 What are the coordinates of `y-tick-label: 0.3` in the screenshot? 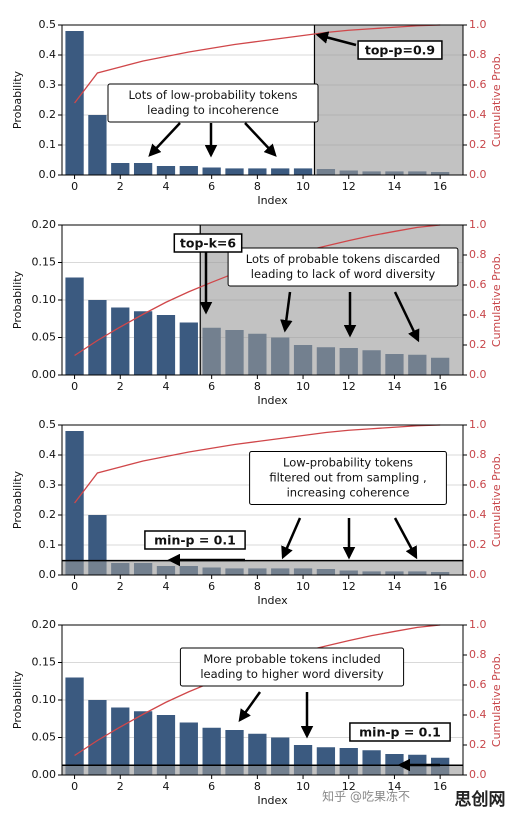 It's located at (48, 84).